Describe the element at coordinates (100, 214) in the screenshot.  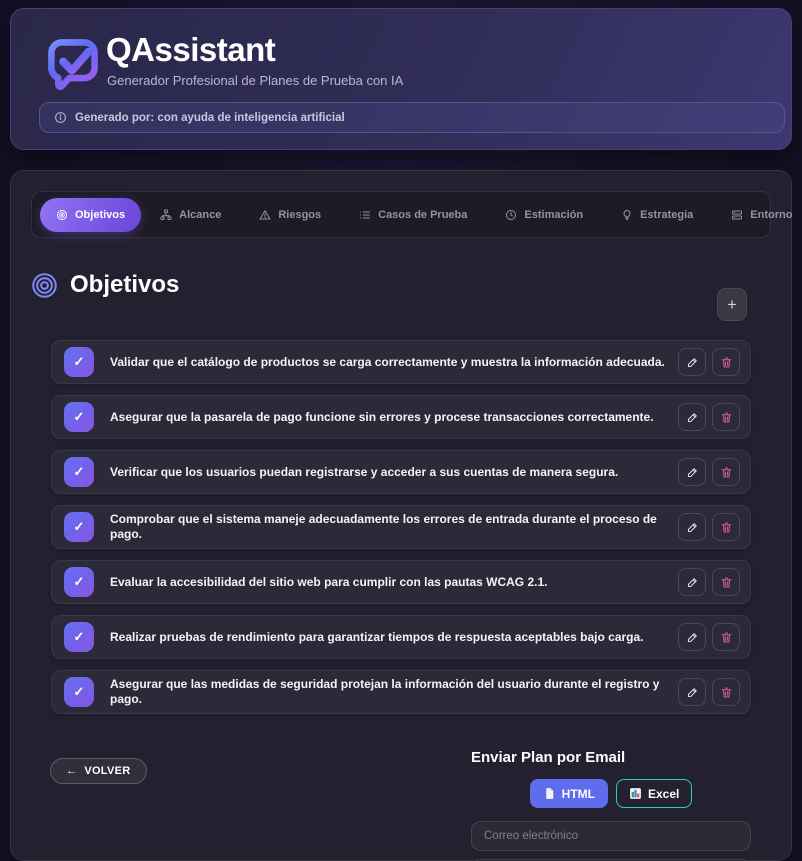
I see `tab-label: Objetivos` at that location.